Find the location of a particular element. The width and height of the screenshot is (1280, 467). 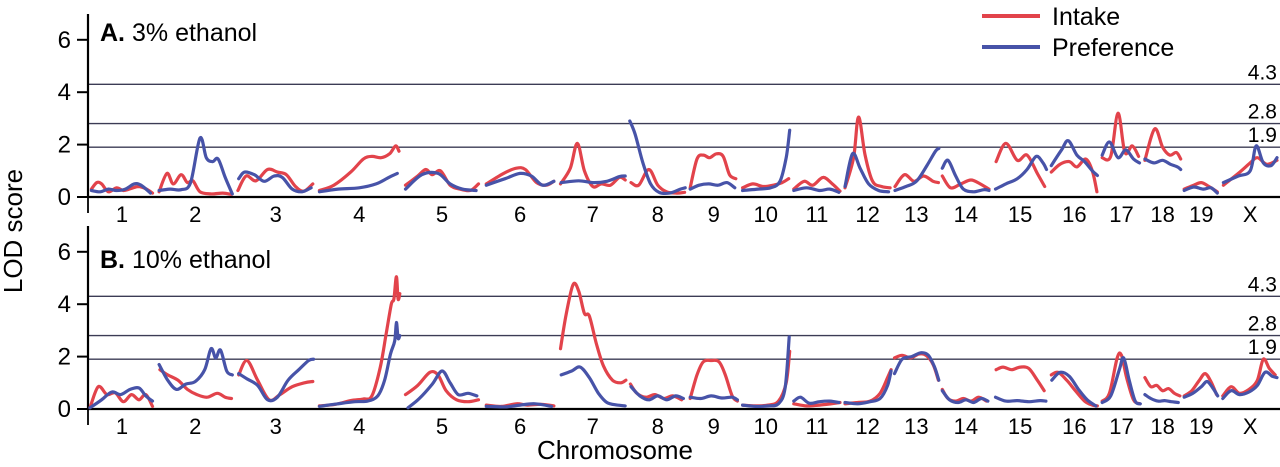

curve-intake-chr1-panel-b is located at coordinates (121, 397).